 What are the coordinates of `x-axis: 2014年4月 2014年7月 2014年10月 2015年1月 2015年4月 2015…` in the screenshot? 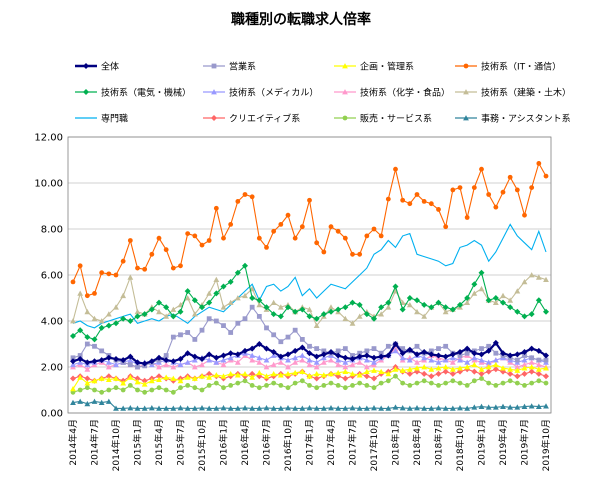 It's located at (309, 445).